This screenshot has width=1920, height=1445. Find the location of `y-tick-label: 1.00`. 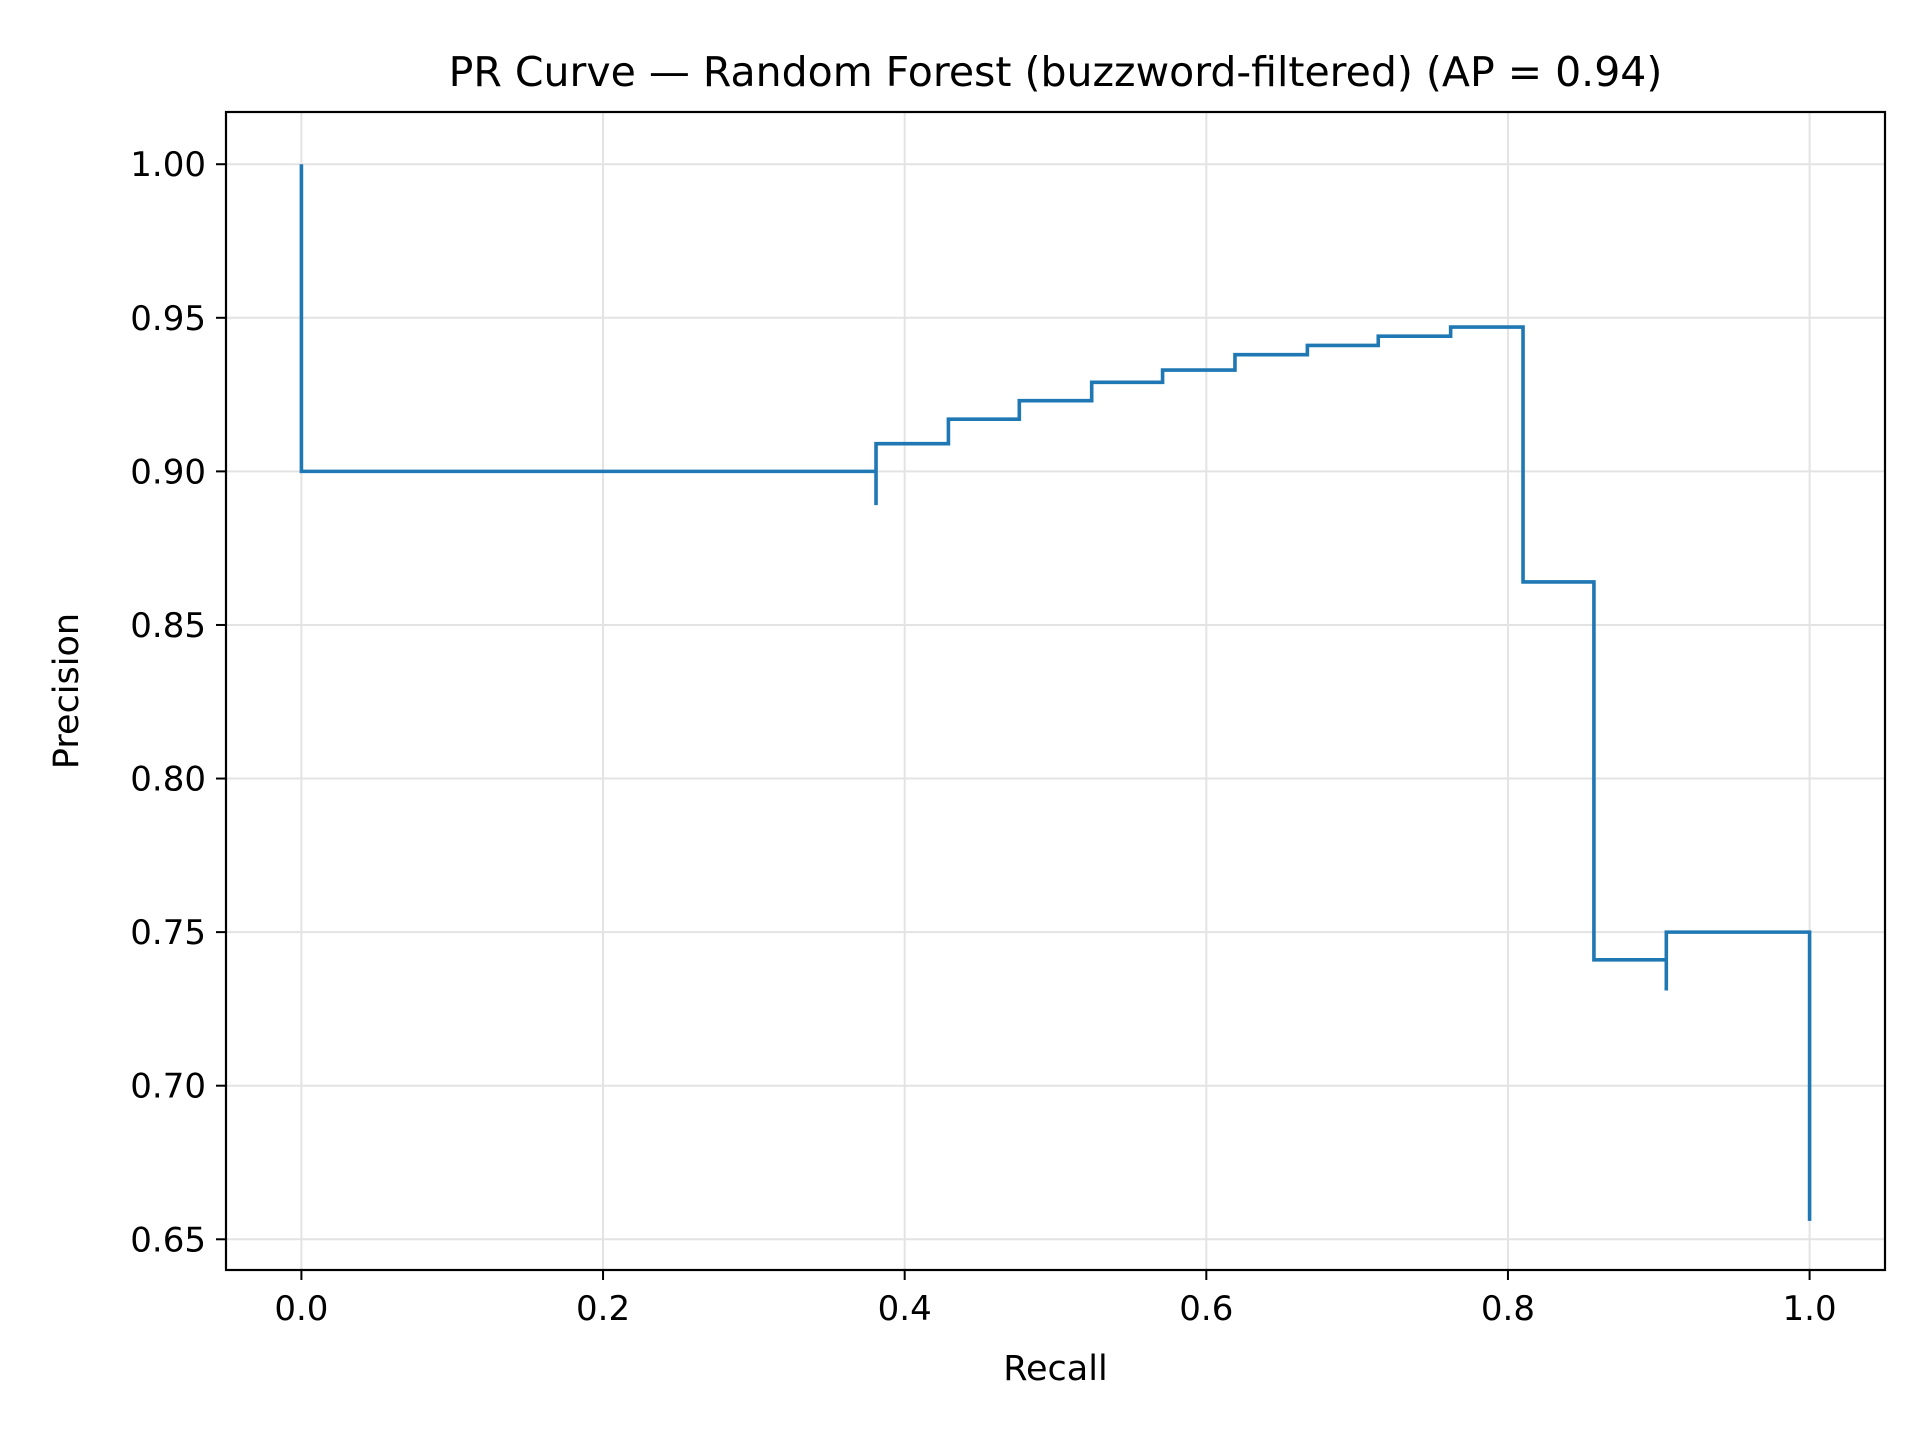

y-tick-label: 1.00 is located at coordinates (168, 165).